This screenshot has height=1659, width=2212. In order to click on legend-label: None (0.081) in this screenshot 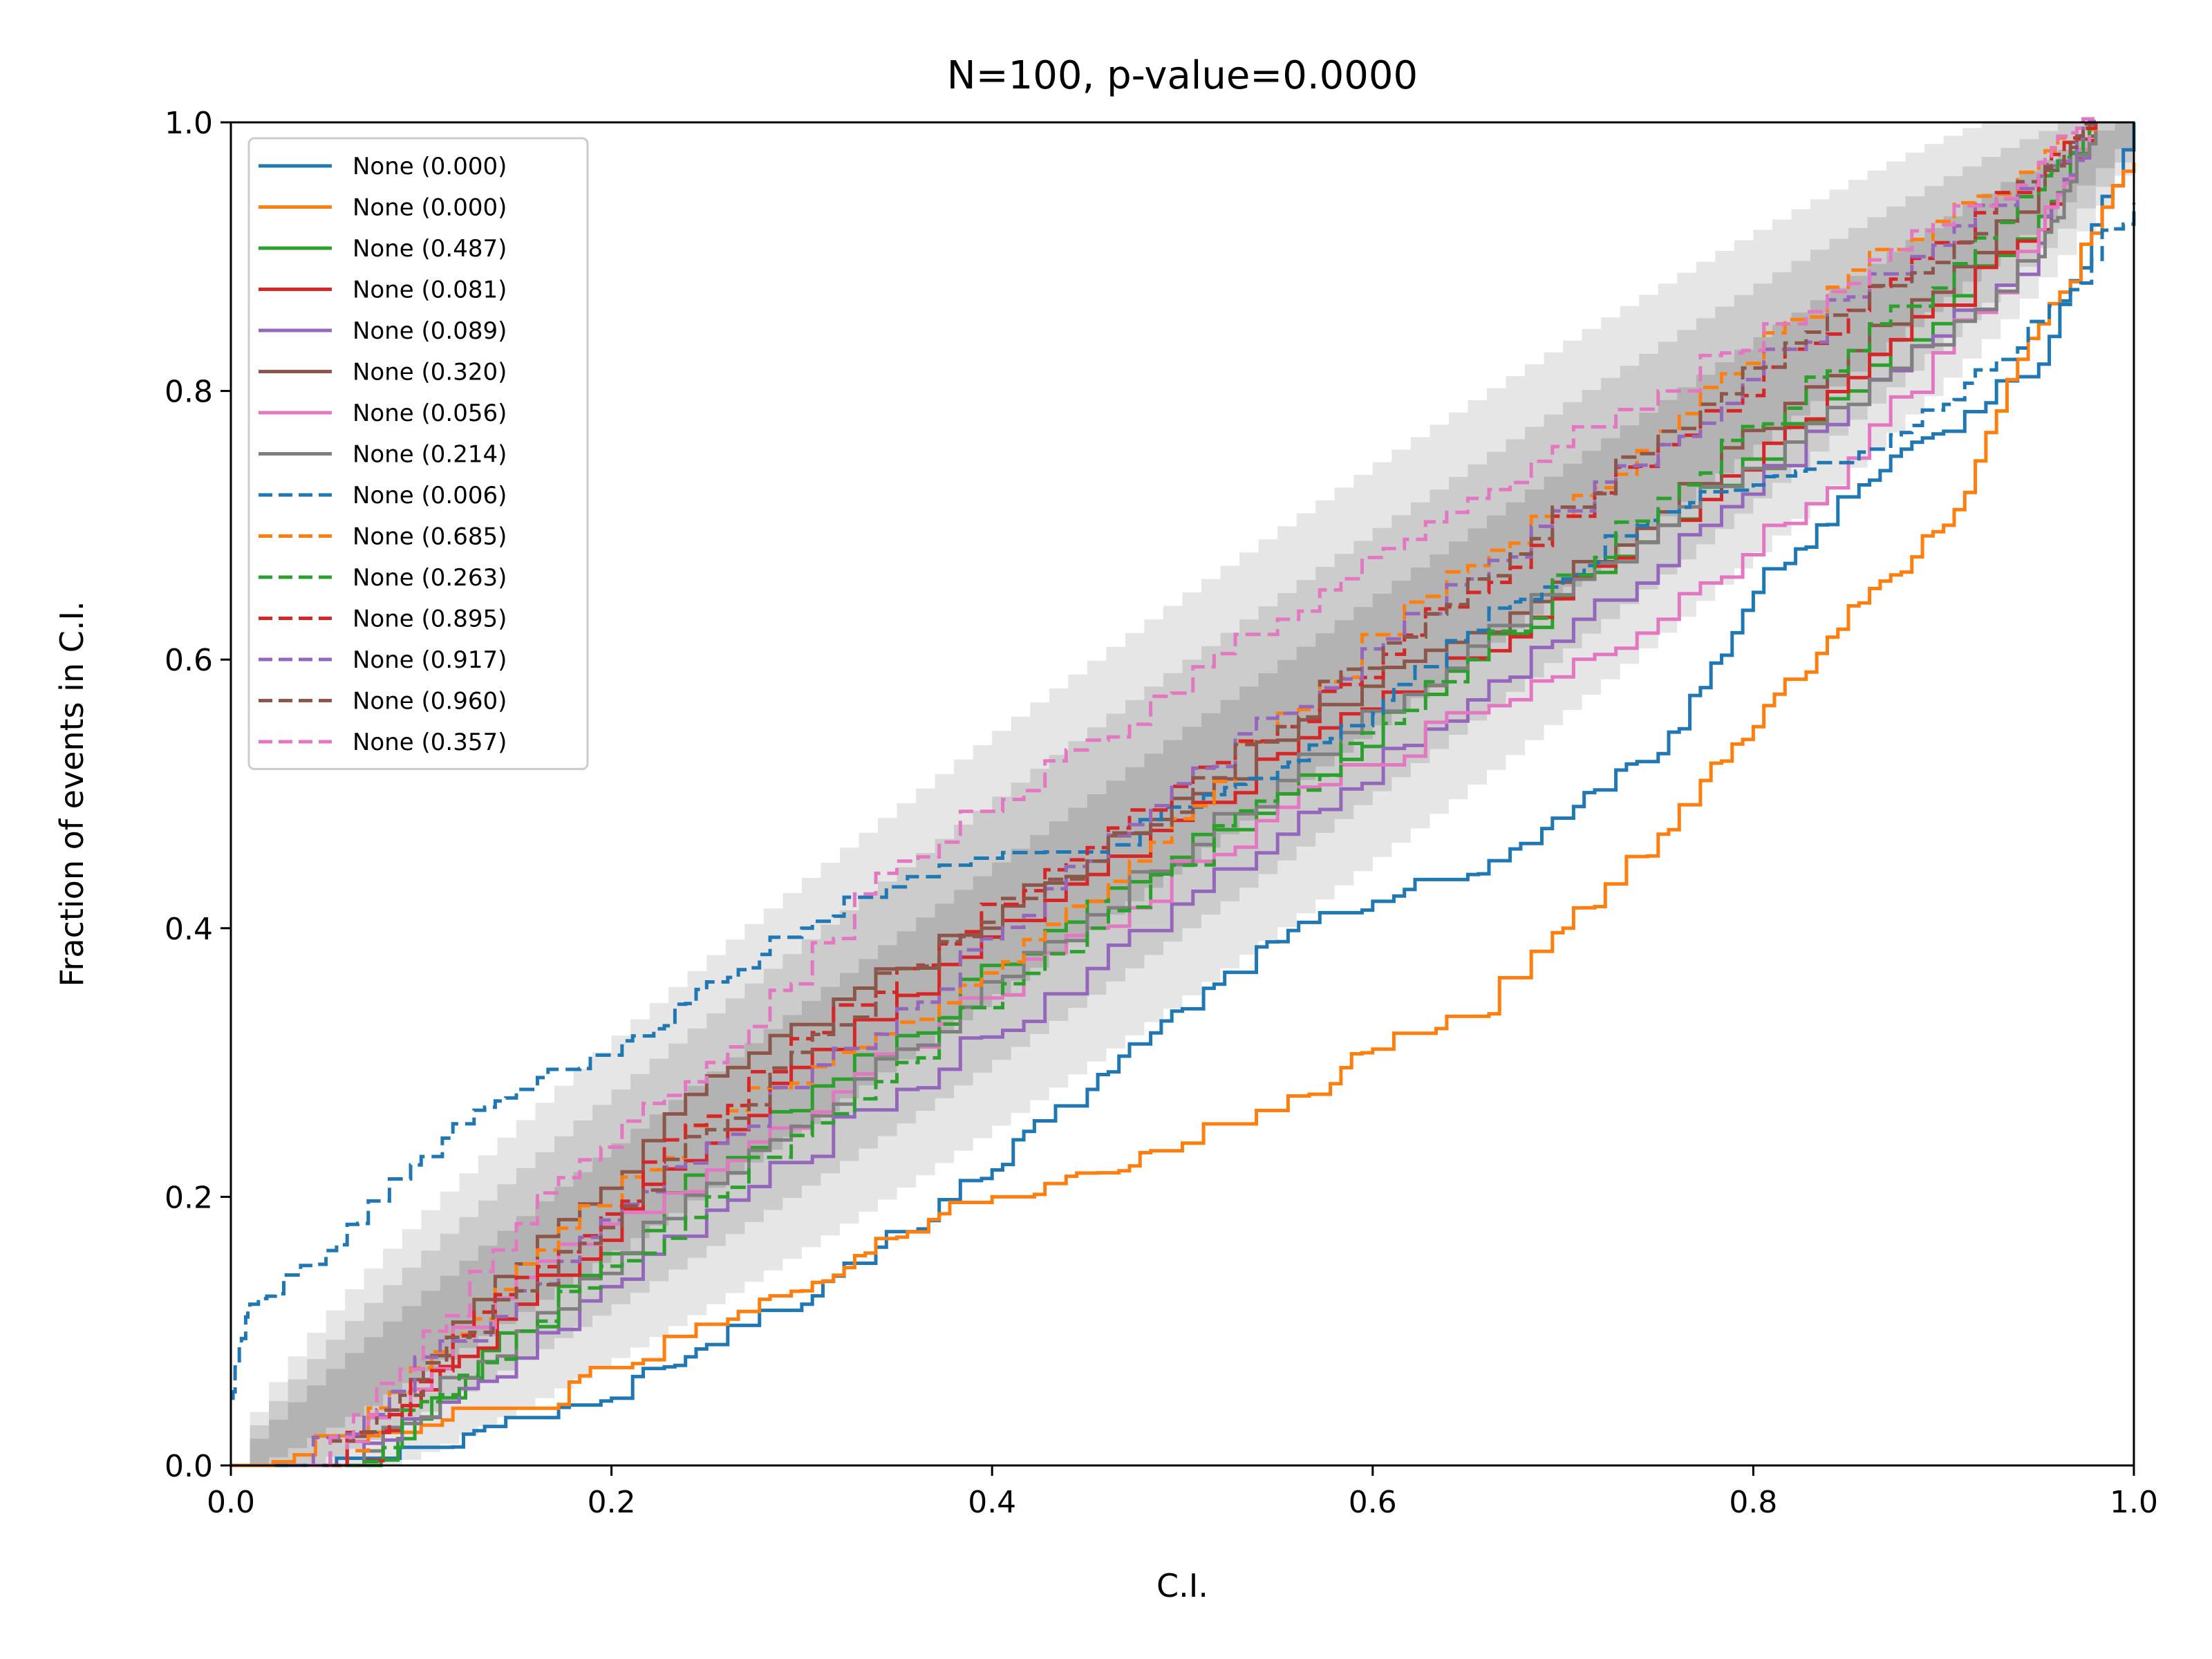, I will do `click(430, 290)`.